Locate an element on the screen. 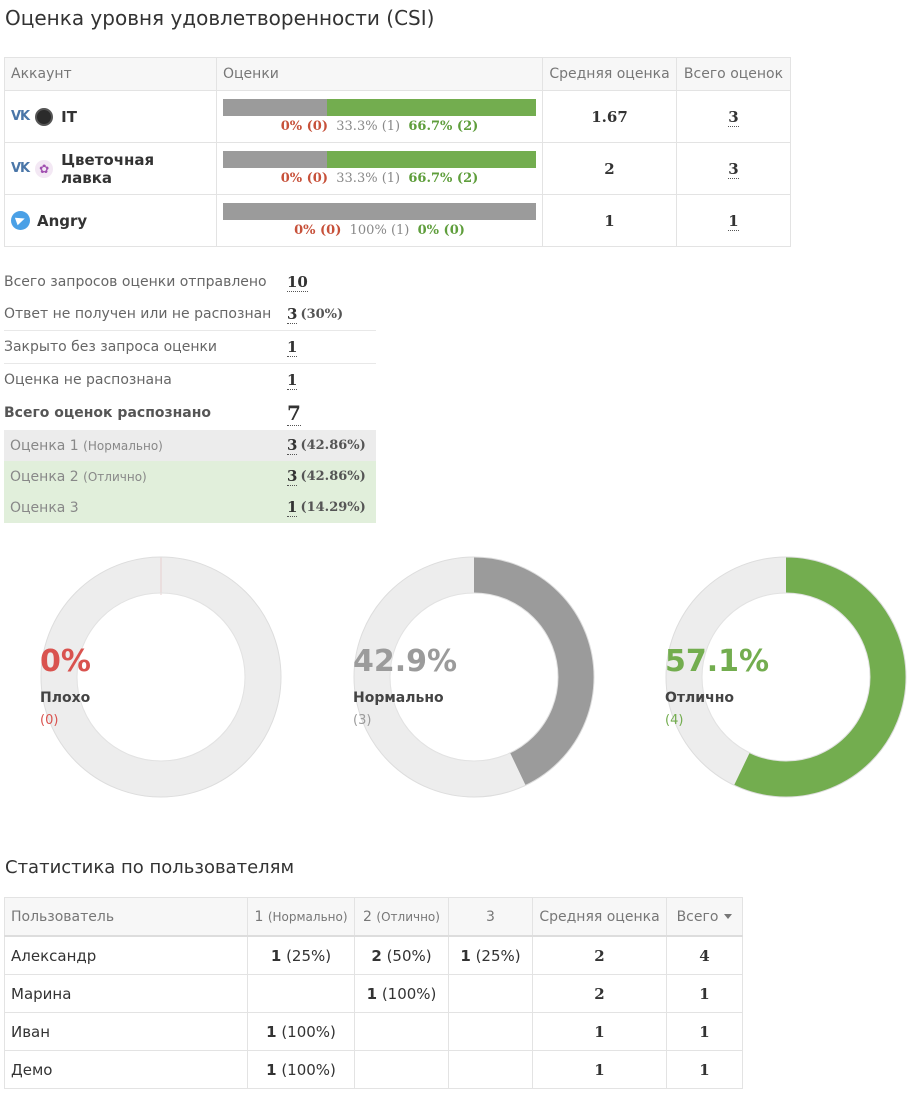  stat-unrecognized: Оценка не распознана 1 is located at coordinates (151, 380).